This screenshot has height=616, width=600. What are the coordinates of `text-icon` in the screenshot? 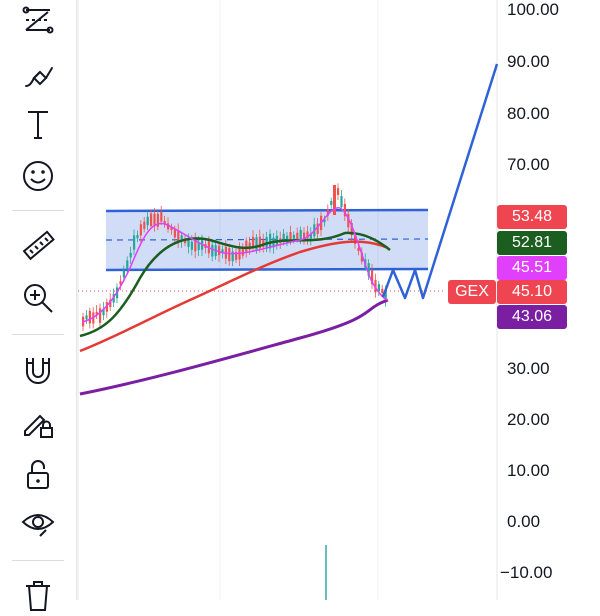 It's located at (38, 125).